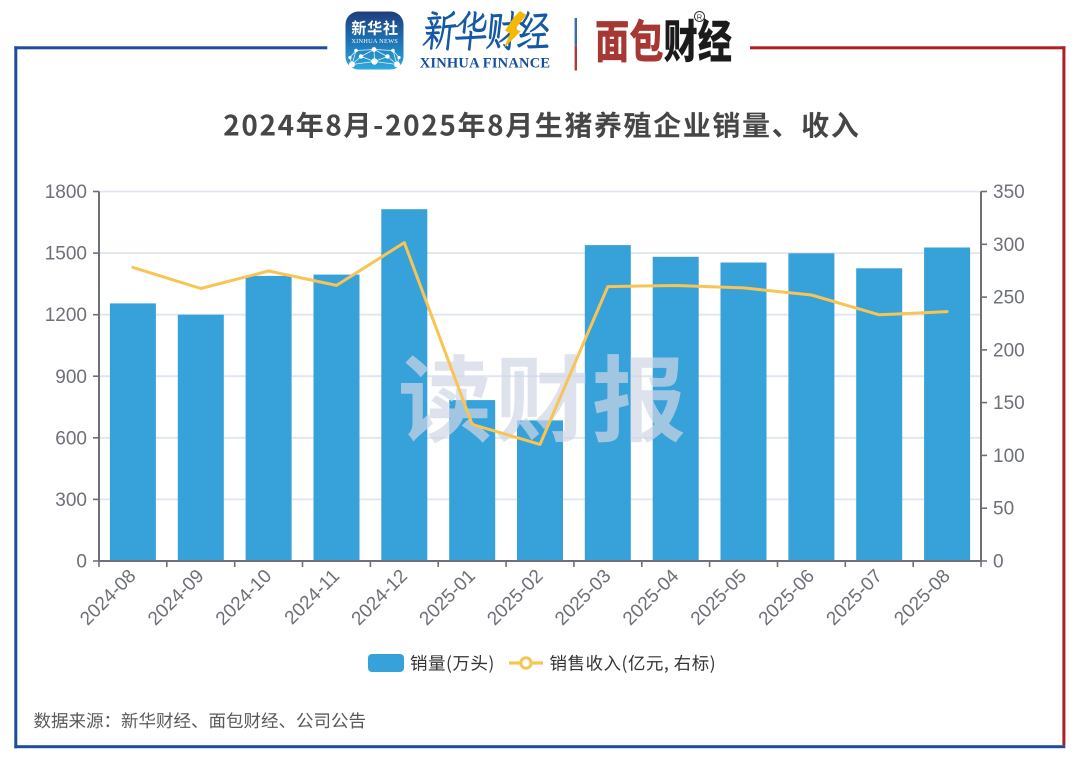  I want to click on svg-text: XINHUA FINANCE, so click(485, 64).